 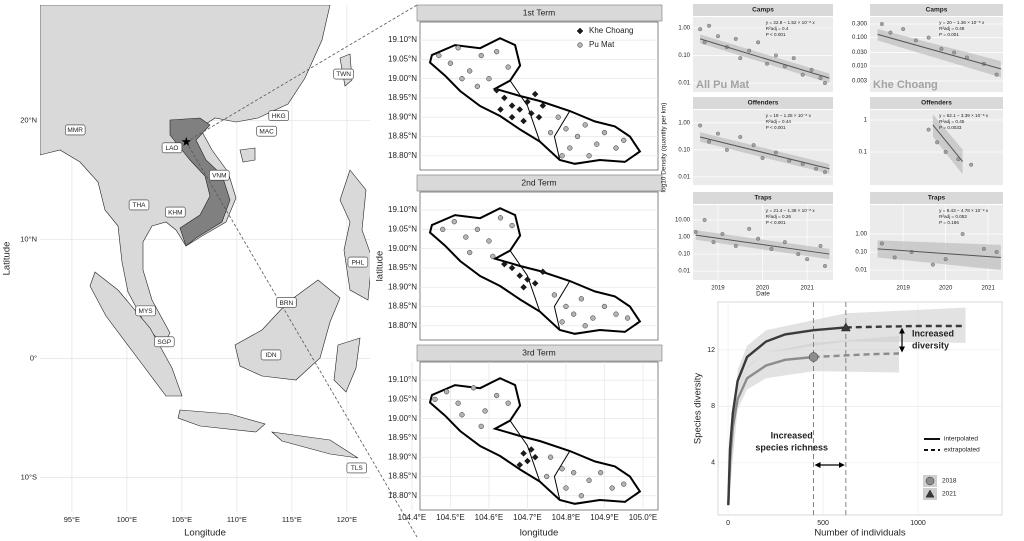 What do you see at coordinates (698, 409) in the screenshot?
I see `y-axis-label: Species diversity` at bounding box center [698, 409].